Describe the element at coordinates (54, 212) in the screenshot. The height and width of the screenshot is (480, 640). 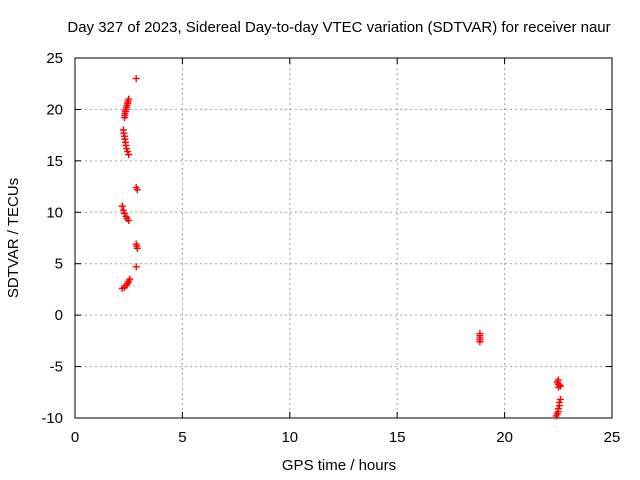
I see `y-tick-label: 10` at that location.